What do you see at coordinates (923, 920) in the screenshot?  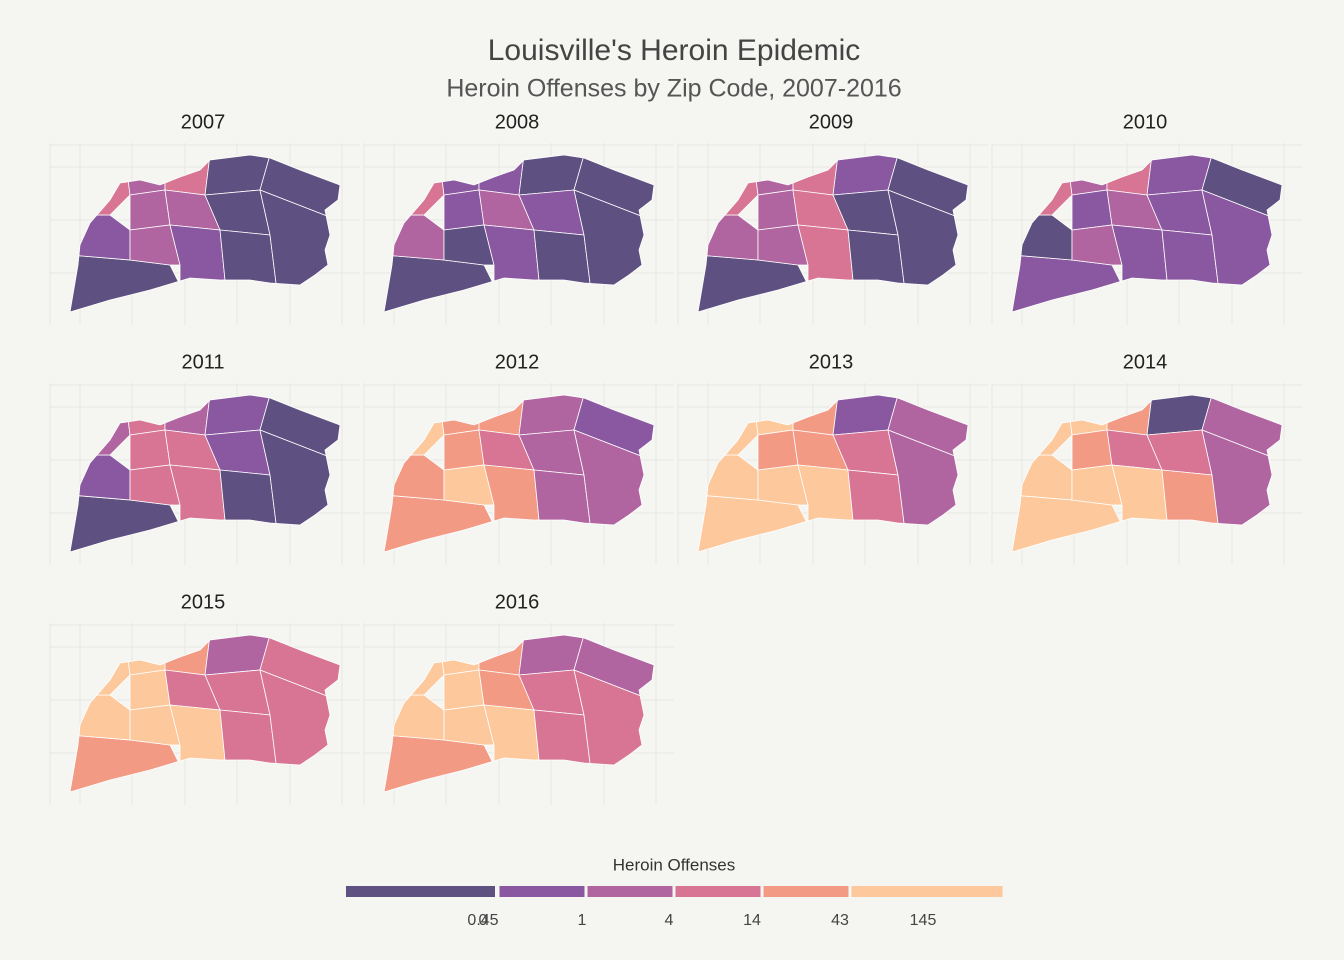 I see `legend-label: 145` at bounding box center [923, 920].